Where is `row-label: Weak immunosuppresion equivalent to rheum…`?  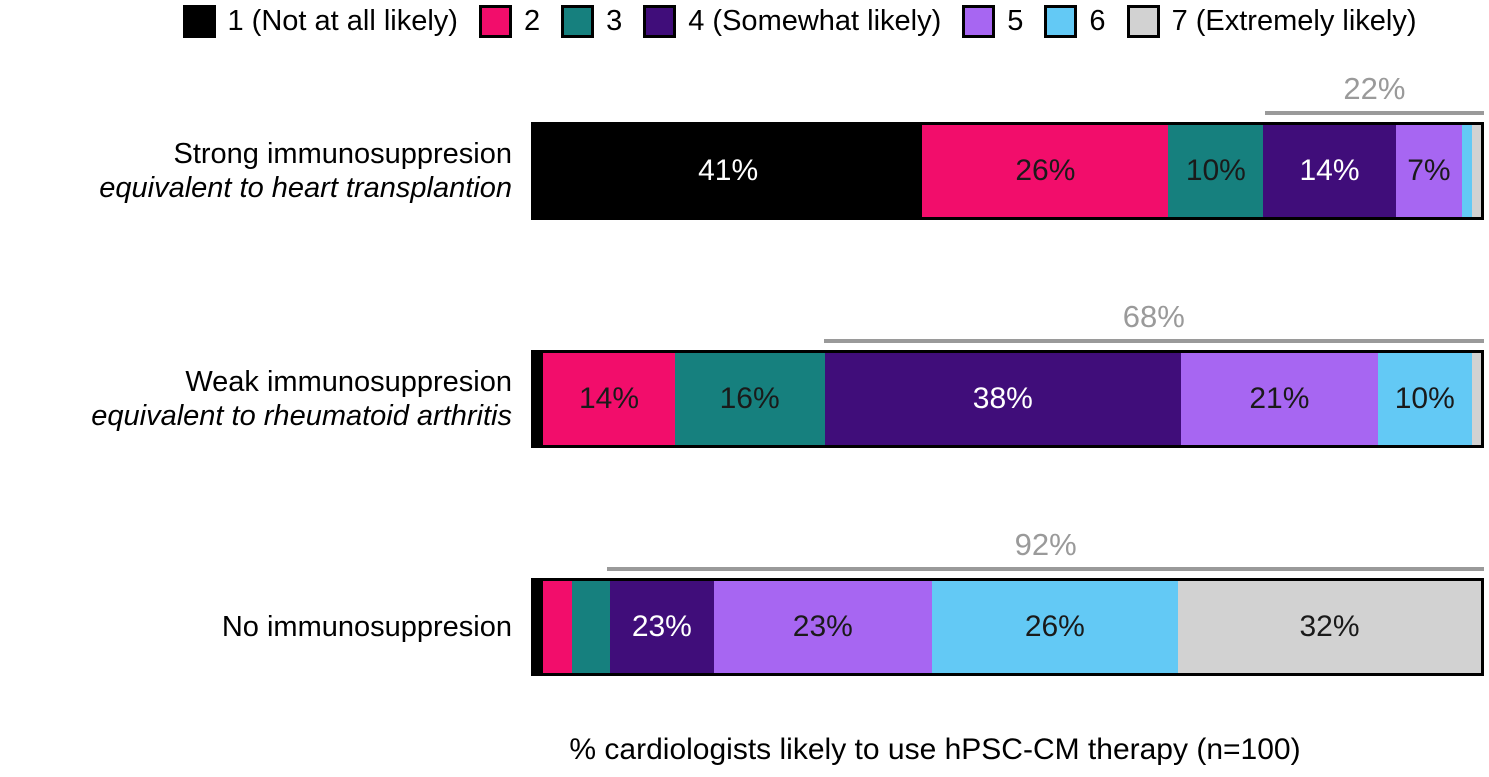
row-label: Weak immunosuppresion equivalent to rheum… is located at coordinates (256, 399).